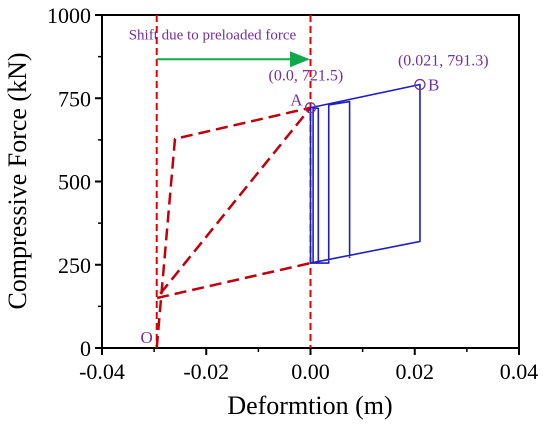 This screenshot has width=550, height=429. Describe the element at coordinates (310, 371) in the screenshot. I see `x-tick-label: 0.00` at that location.